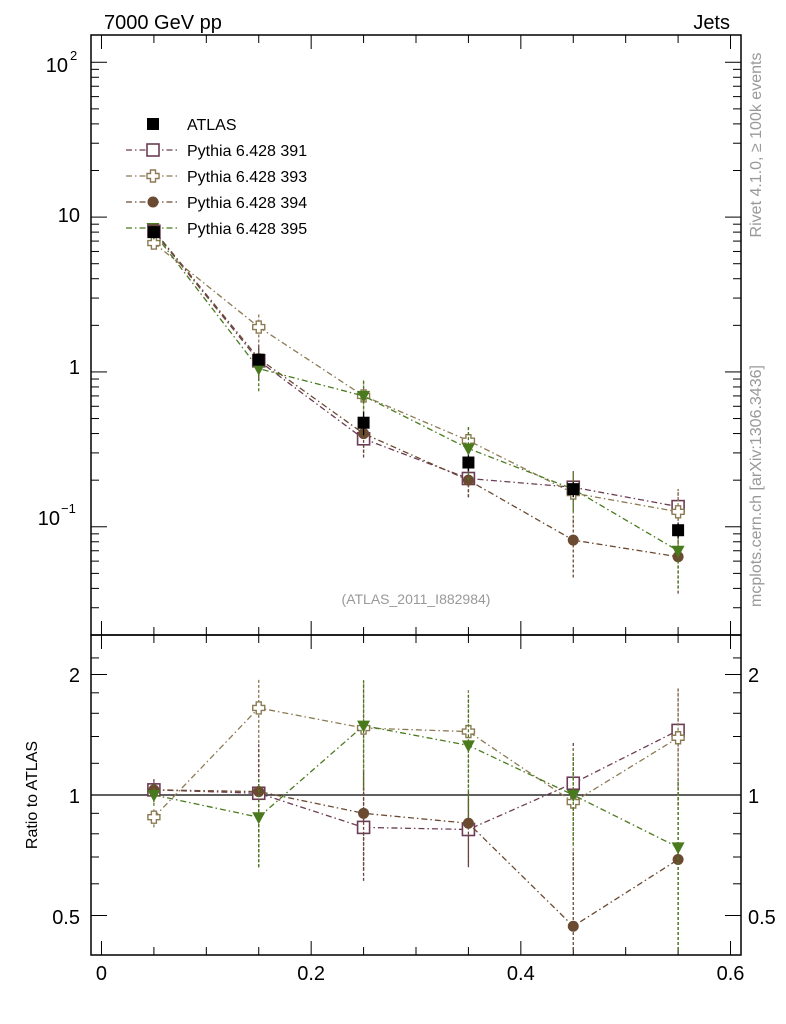 The height and width of the screenshot is (1024, 786). I want to click on xtick-label-0: 0, so click(101, 974).